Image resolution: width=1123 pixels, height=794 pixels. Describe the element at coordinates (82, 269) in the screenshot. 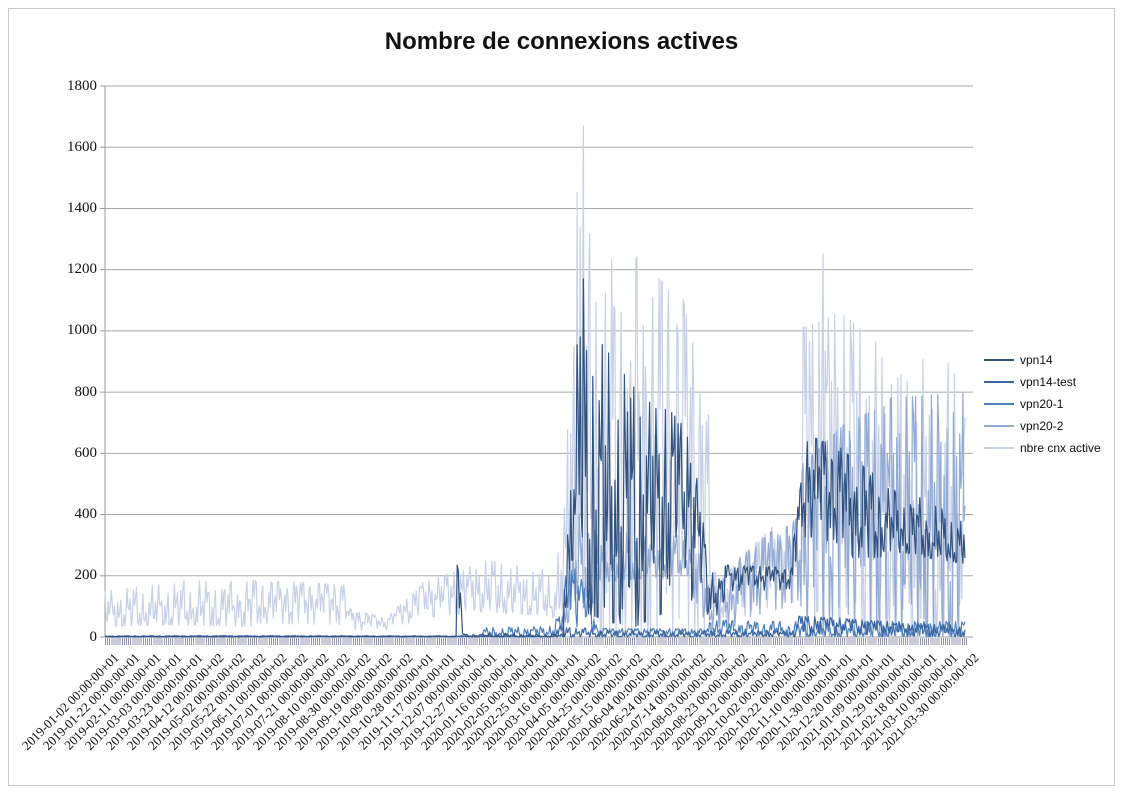

I see `y-tick-label-1200: 1200` at that location.